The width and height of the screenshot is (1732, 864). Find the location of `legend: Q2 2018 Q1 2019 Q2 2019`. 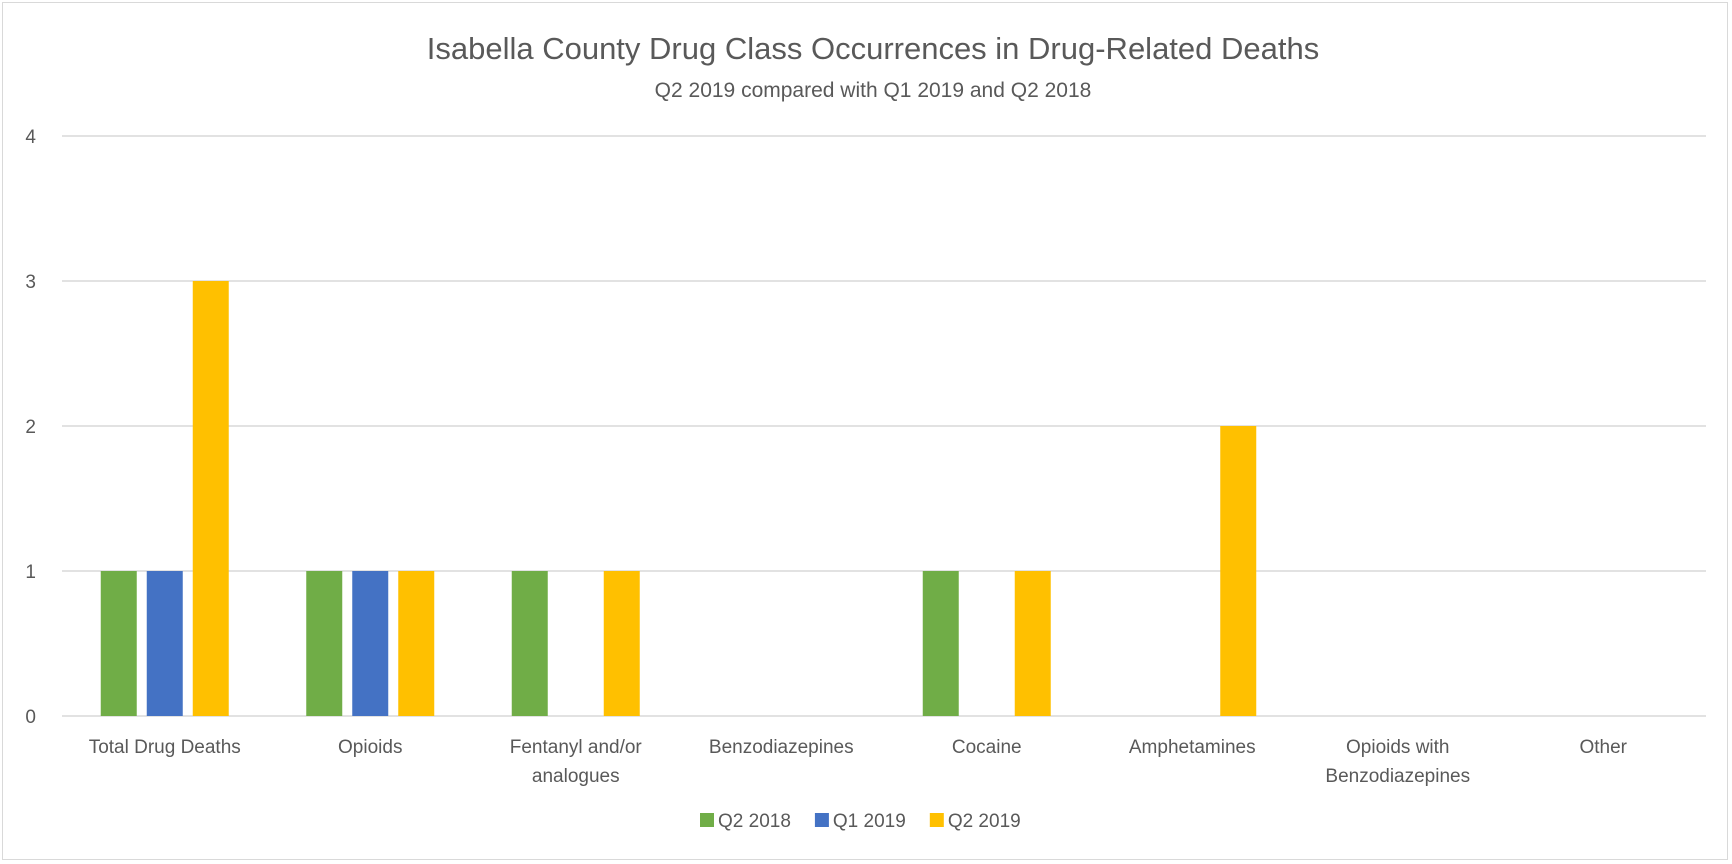

legend: Q2 2018 Q1 2019 Q2 2019 is located at coordinates (860, 821).